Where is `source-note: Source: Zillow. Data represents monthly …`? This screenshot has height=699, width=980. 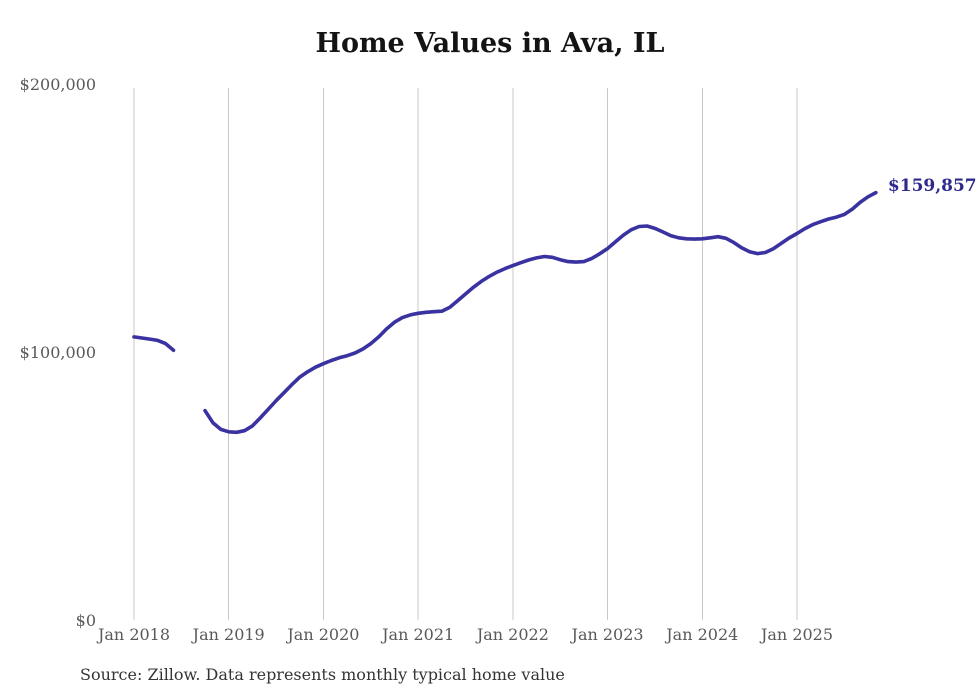 source-note: Source: Zillow. Data represents monthly … is located at coordinates (322, 674).